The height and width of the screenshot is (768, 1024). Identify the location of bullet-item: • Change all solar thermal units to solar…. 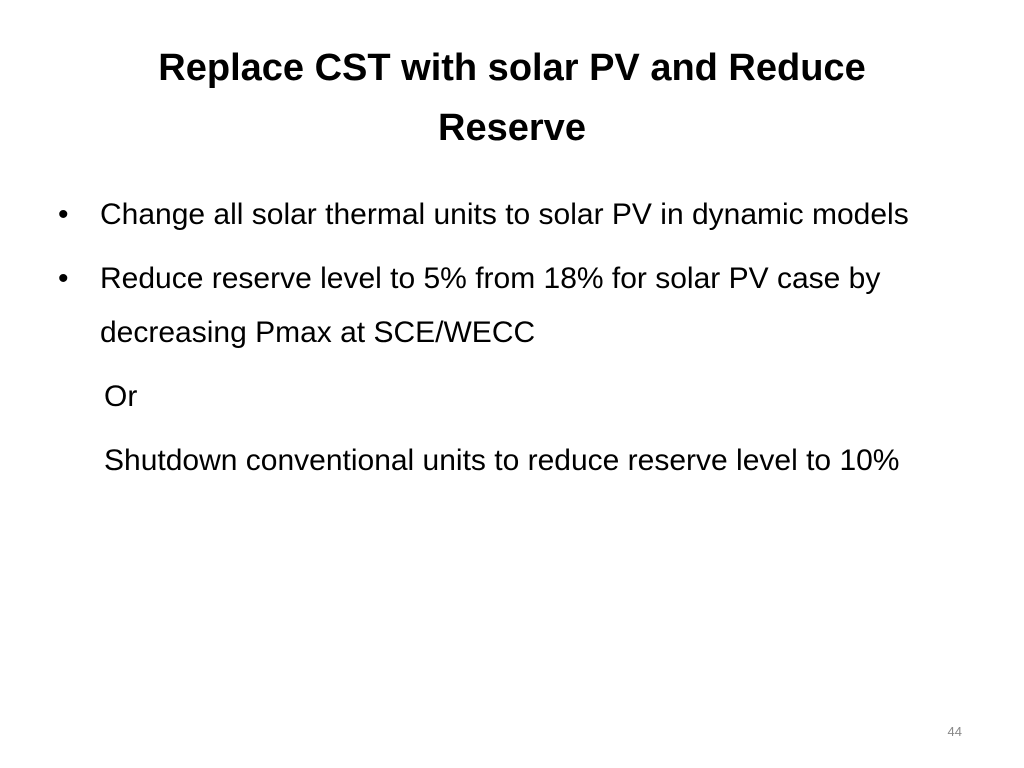
(508, 215).